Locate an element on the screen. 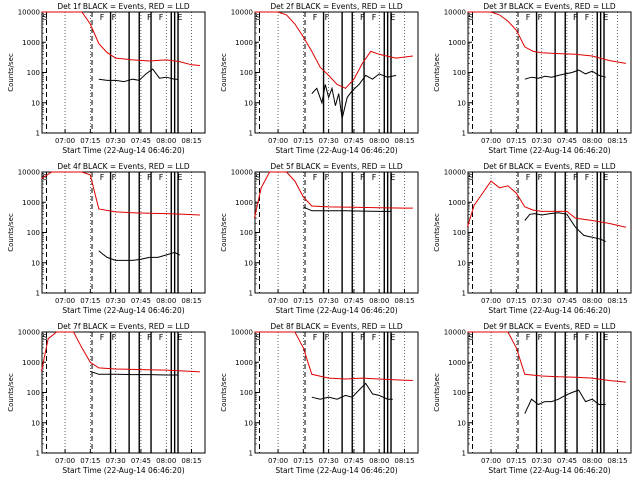 This screenshot has height=480, width=640. y-tick-label: 10 is located at coordinates (248, 263).